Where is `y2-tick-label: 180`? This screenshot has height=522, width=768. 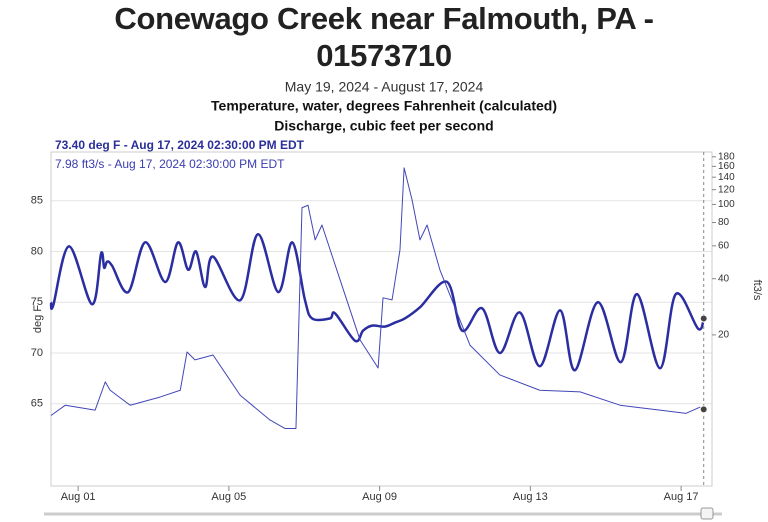
y2-tick-label: 180 is located at coordinates (726, 156).